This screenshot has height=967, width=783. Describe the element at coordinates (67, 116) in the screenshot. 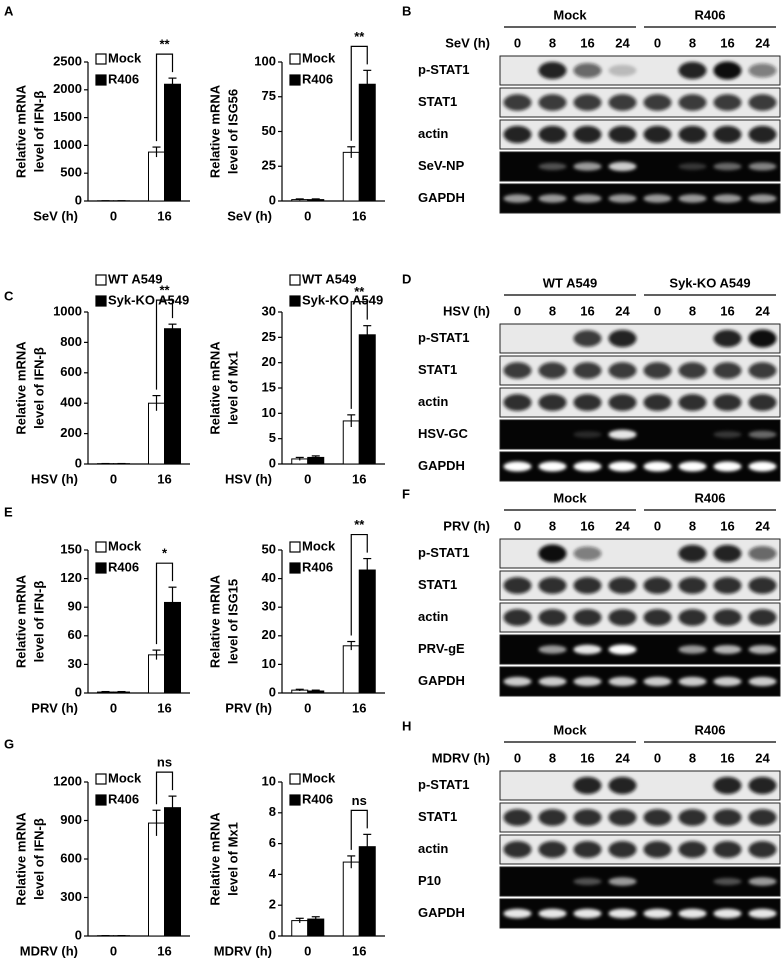

I see `y-tick-label: 1500` at that location.